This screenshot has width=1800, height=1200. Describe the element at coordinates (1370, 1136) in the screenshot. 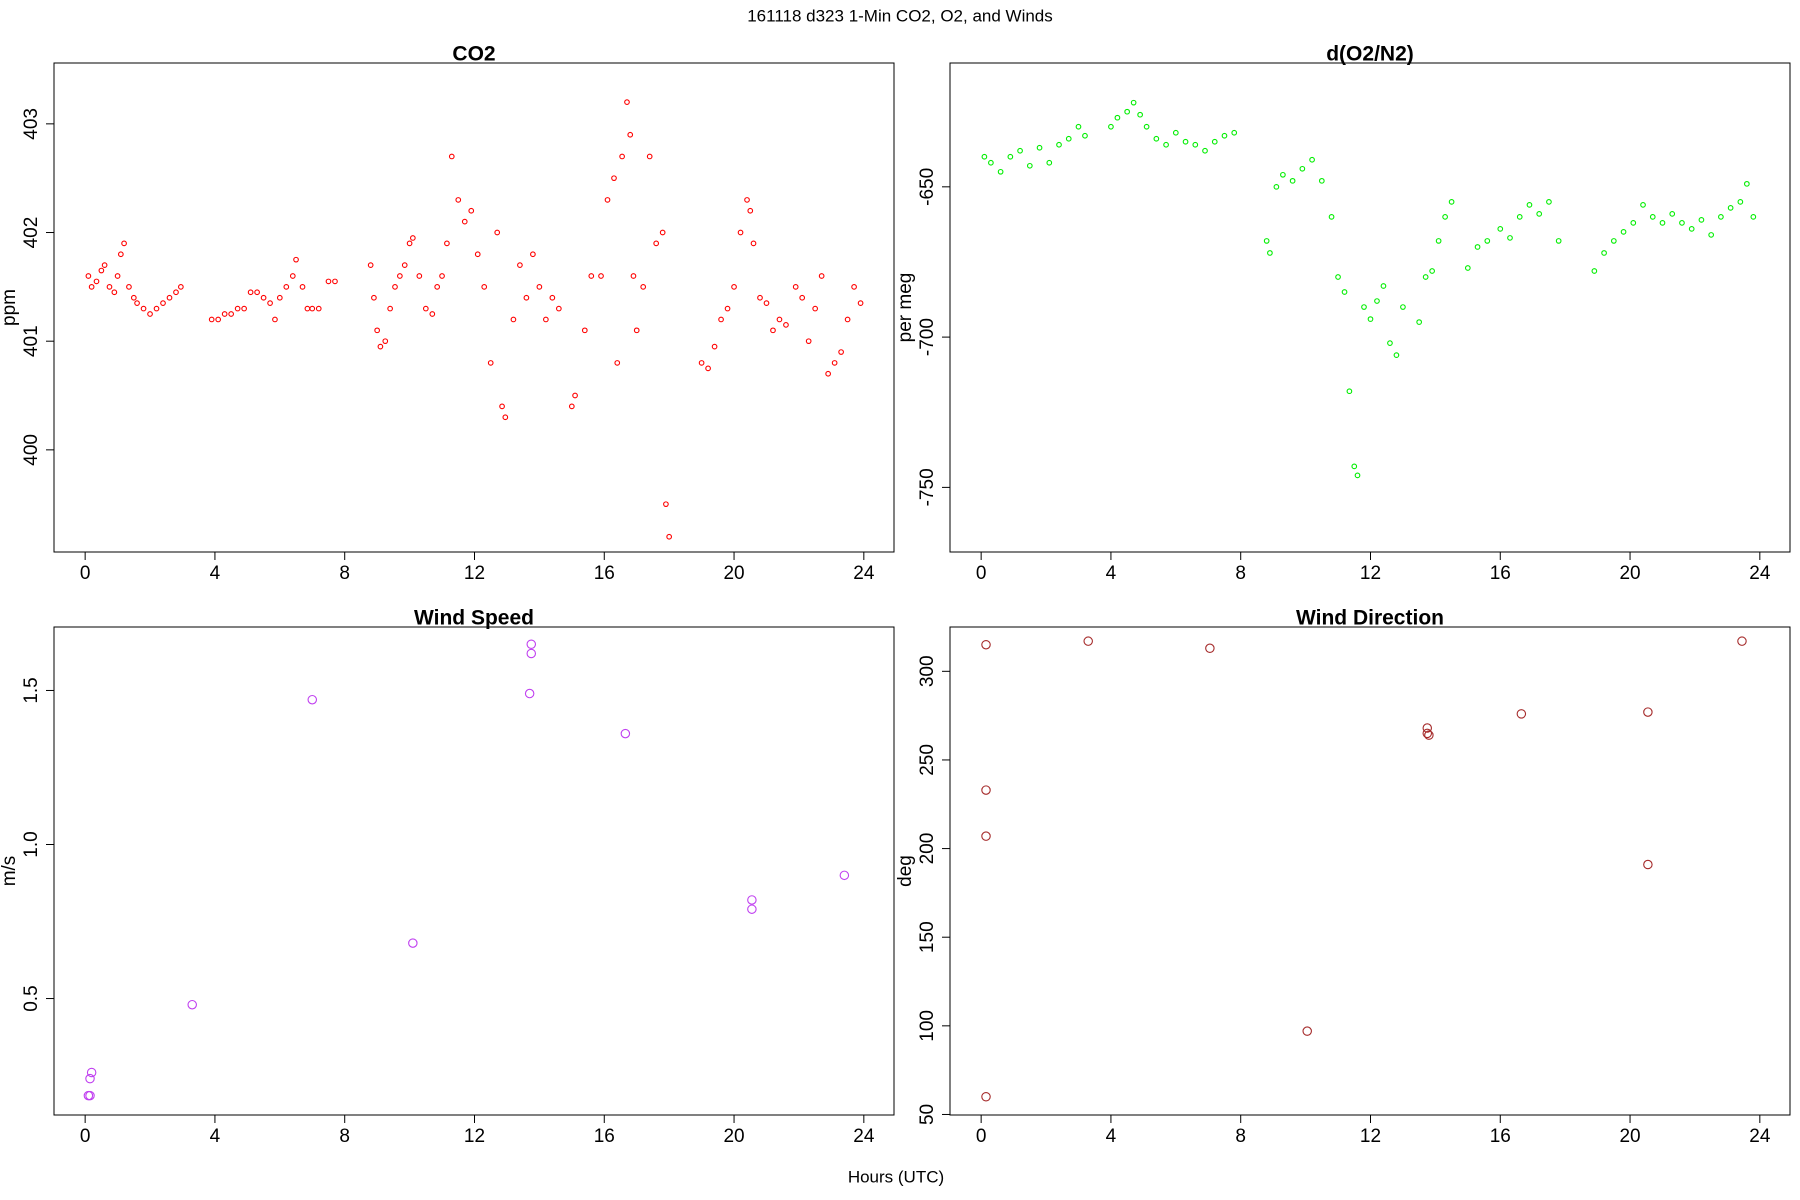

I see `x-tick-label: 12` at that location.